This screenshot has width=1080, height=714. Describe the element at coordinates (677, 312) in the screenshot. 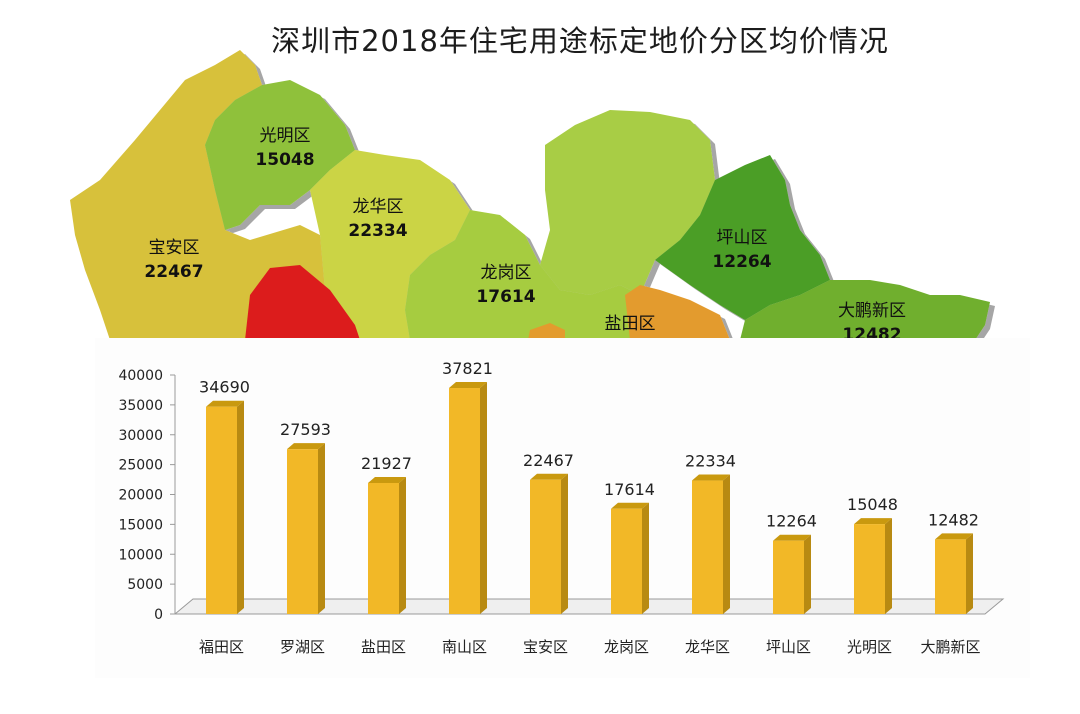

I see `map-region-yantian` at that location.